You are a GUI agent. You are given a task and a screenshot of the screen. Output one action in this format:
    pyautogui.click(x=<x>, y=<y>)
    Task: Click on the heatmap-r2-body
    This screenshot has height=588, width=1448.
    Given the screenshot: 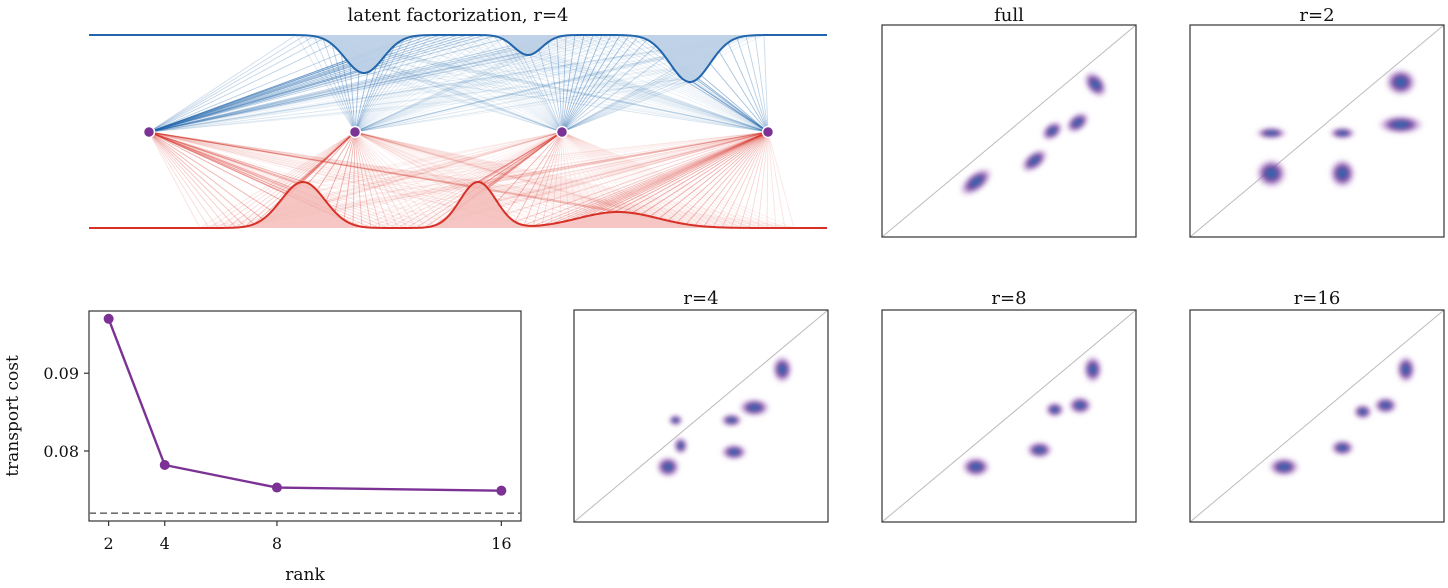 What is the action you would take?
    pyautogui.click(x=1317, y=131)
    